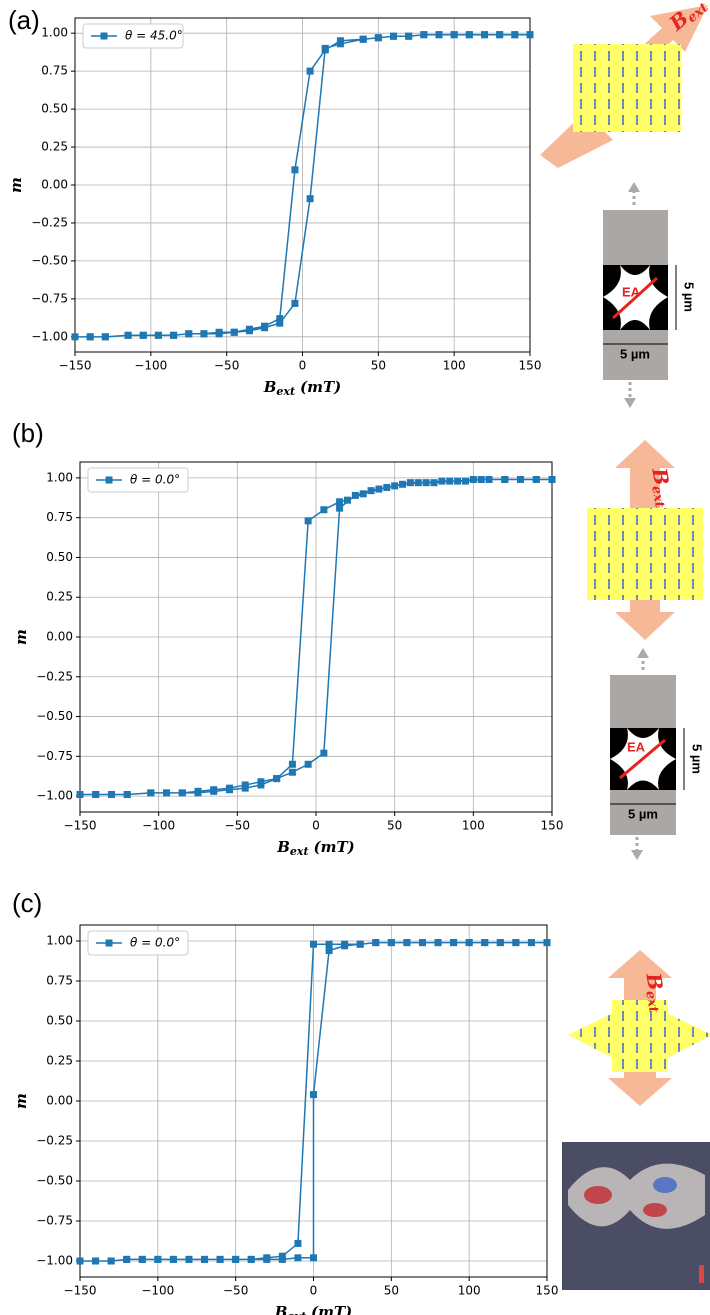  What do you see at coordinates (547, 1291) in the screenshot?
I see `x-tick-label: 150` at bounding box center [547, 1291].